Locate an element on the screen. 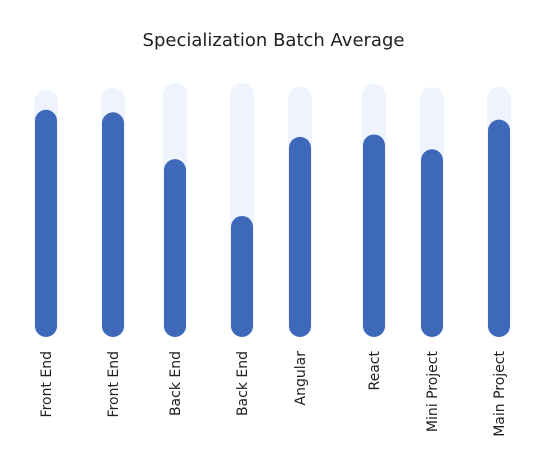 Image resolution: width=547 pixels, height=473 pixels. category-label: Angular is located at coordinates (301, 378).